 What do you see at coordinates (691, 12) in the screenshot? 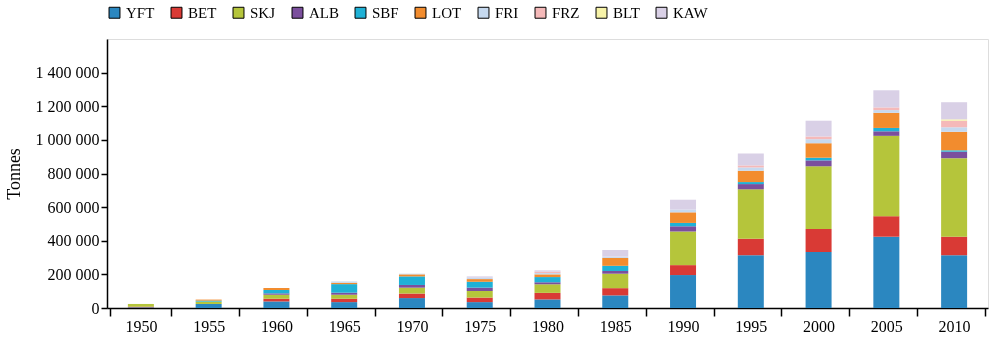
I see `legend-label: KAW` at bounding box center [691, 12].